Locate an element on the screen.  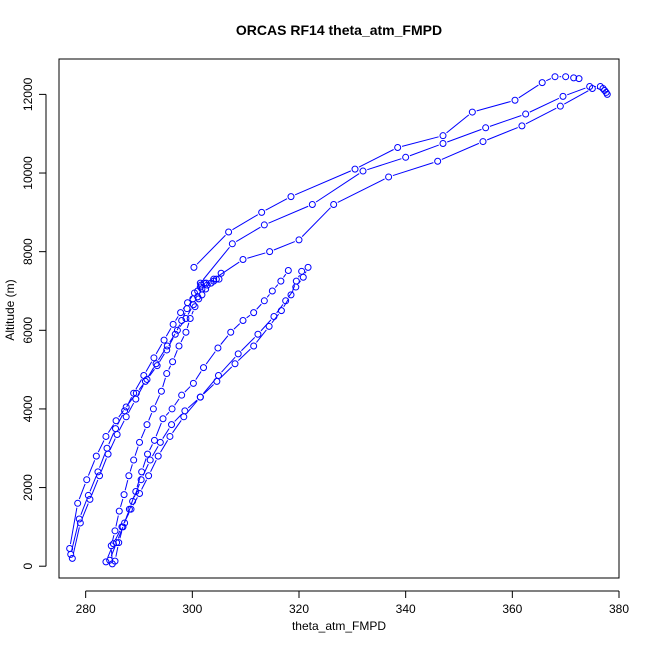
x-tick-label-280: 280 is located at coordinates (86, 609).